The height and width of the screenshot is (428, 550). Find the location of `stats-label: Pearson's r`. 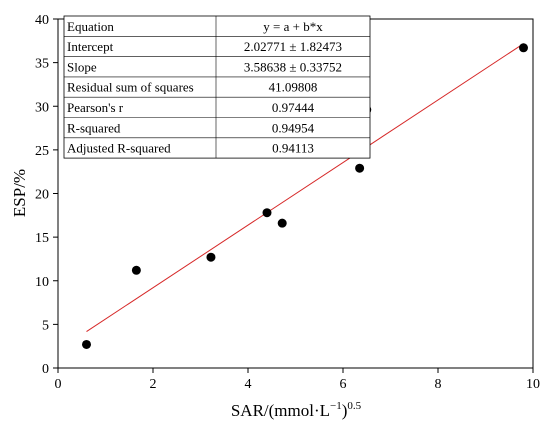

stats-label: Pearson's r is located at coordinates (95, 107).